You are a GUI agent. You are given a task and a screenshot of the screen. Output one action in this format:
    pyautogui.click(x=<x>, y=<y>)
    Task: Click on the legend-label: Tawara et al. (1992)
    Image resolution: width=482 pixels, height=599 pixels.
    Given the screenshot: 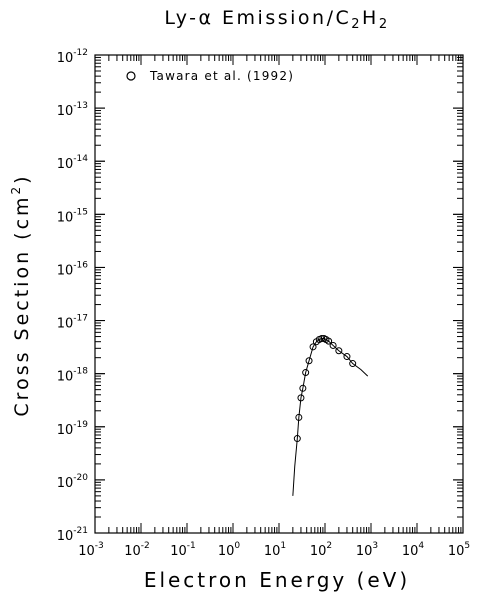 What is the action you would take?
    pyautogui.click(x=221, y=76)
    